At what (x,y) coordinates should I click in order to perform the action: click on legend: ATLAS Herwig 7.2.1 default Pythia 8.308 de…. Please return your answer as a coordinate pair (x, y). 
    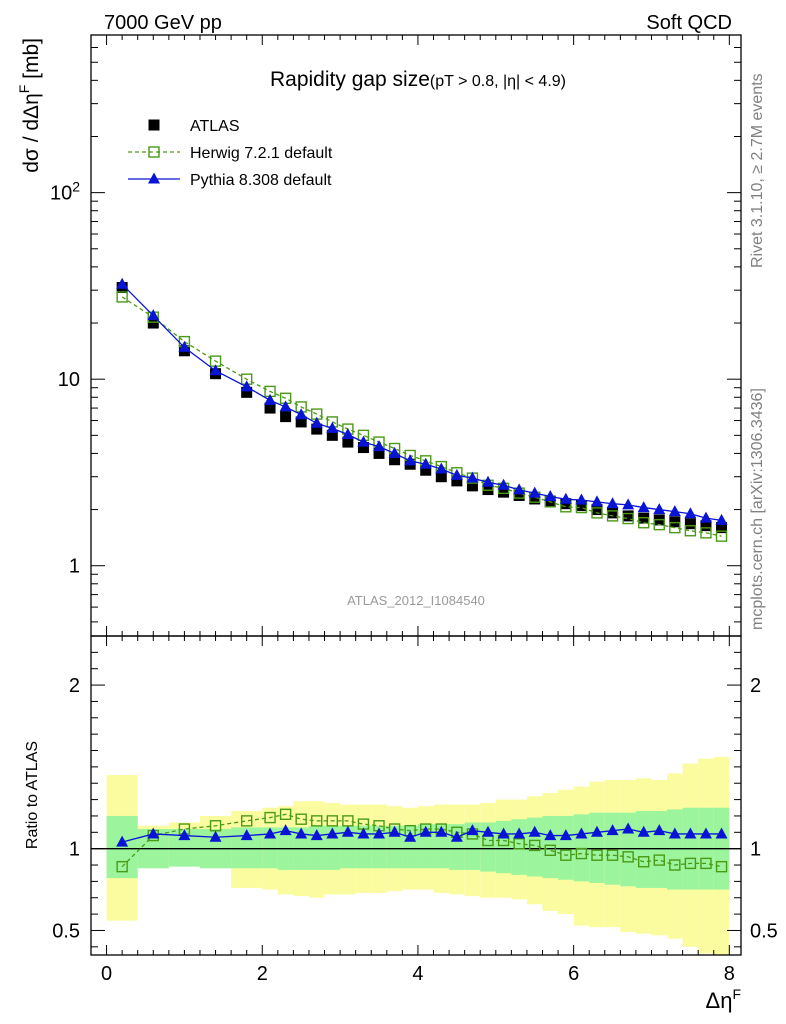
    Looking at the image, I should click on (230, 153).